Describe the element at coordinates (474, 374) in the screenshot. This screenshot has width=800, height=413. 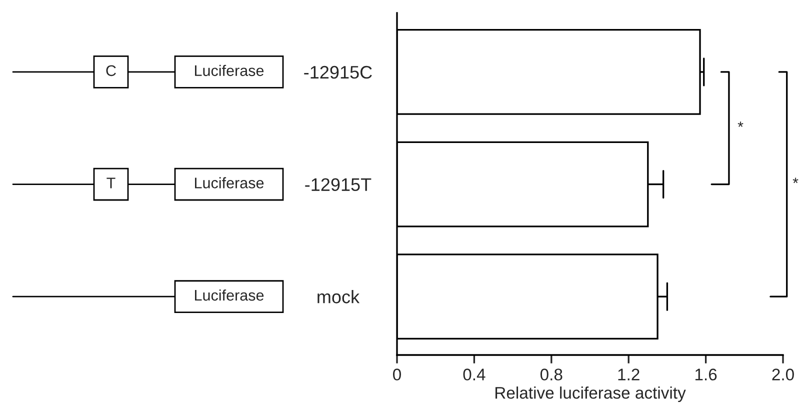
I see `x-tick-label: 0.4` at that location.